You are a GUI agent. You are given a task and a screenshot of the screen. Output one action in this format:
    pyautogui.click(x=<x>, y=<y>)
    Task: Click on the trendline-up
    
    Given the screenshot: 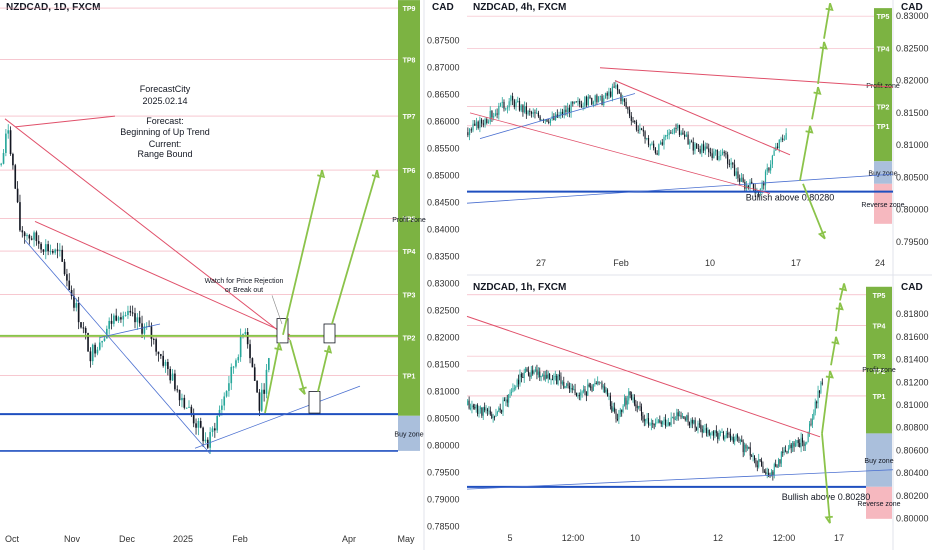 What is the action you would take?
    pyautogui.click(x=680, y=479)
    